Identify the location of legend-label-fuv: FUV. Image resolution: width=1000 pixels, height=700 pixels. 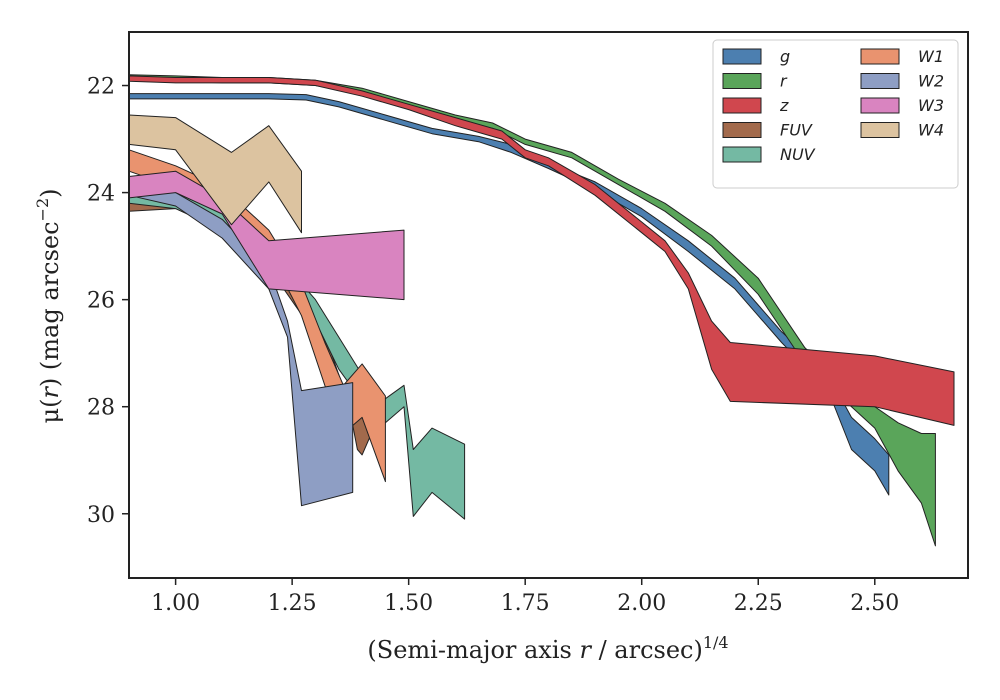
(796, 130).